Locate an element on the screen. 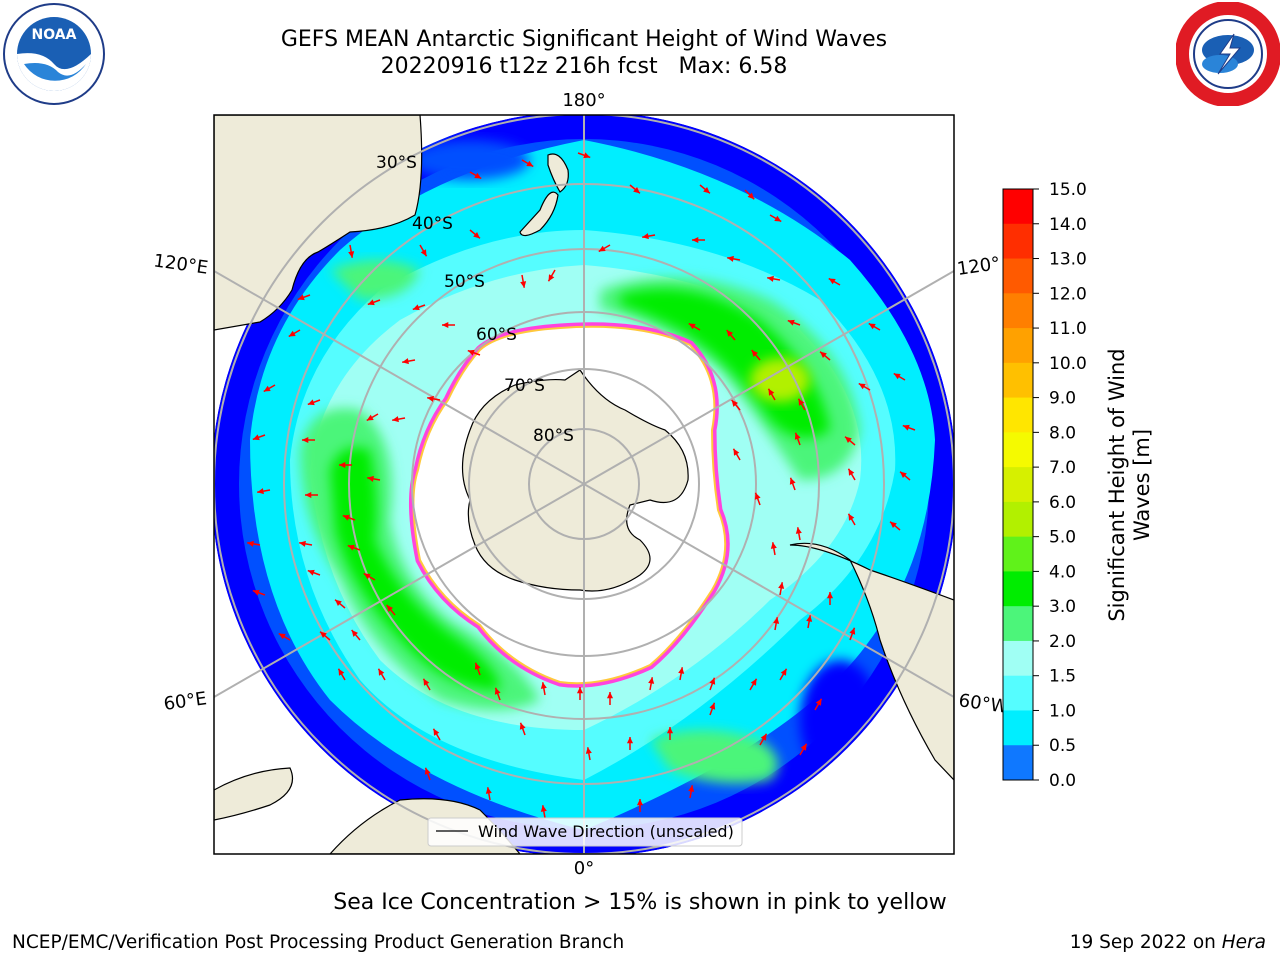  colorbar-tick-label: 8.0 is located at coordinates (1062, 433).